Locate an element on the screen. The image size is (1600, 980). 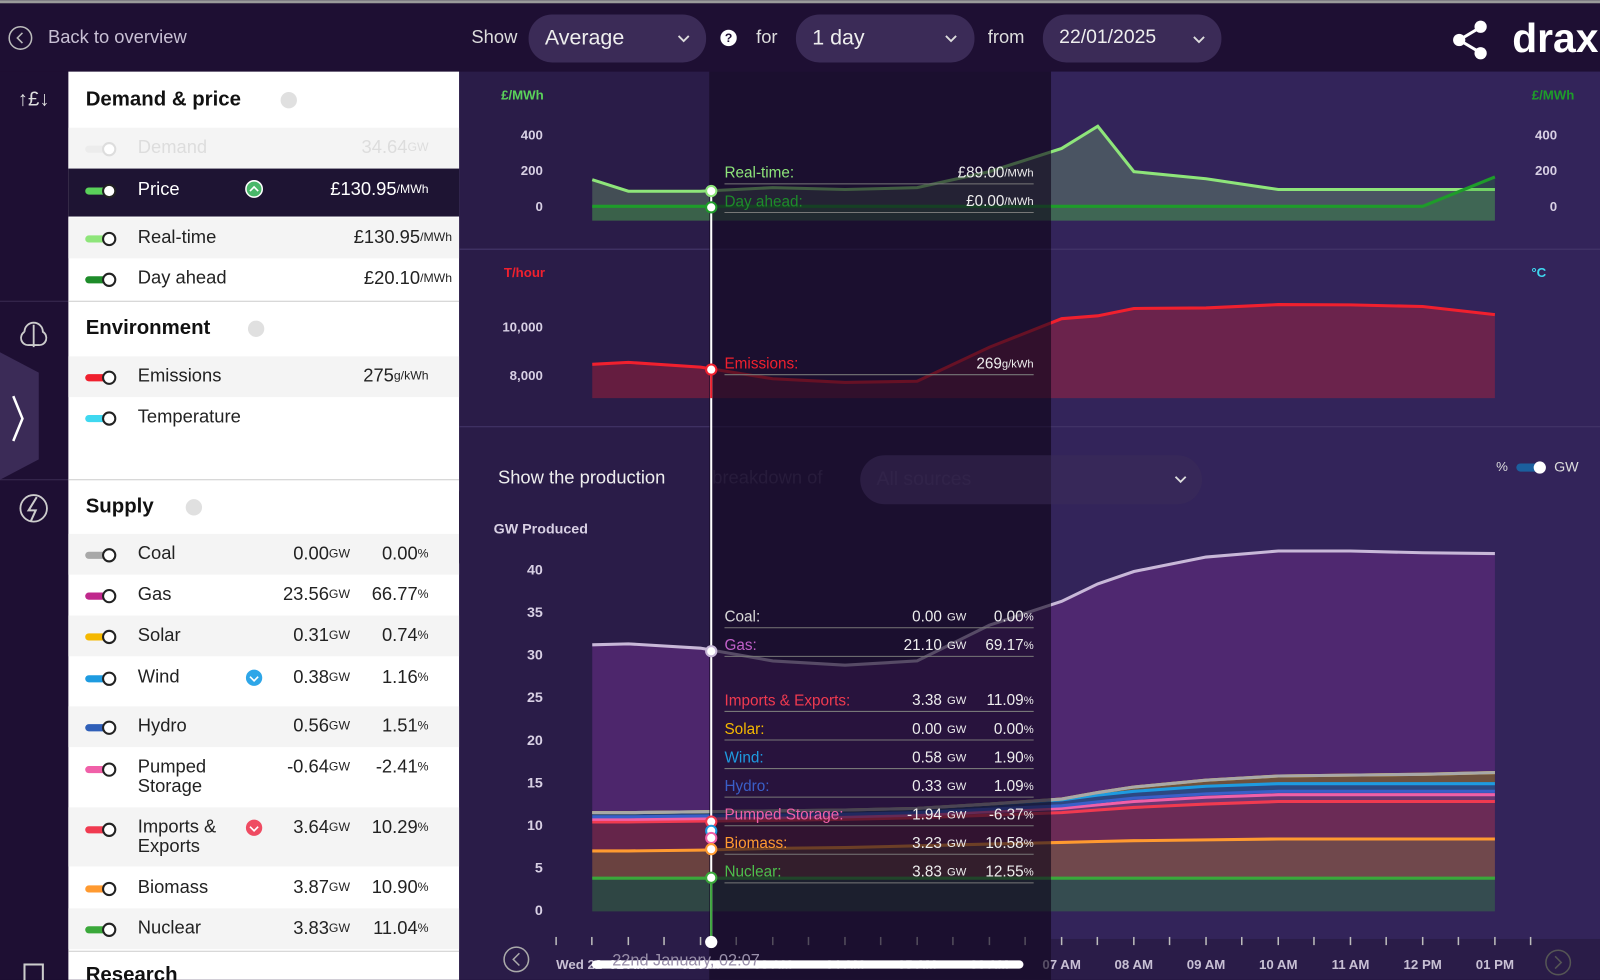
next-button is located at coordinates (1558, 962).